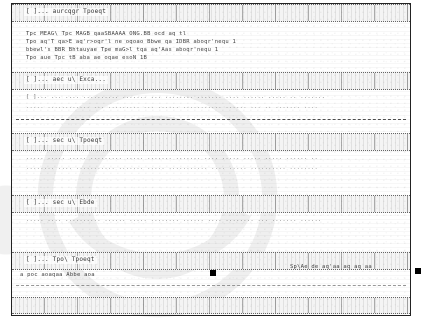 This screenshot has height=325, width=423. I want to click on section-band-4-grid, so click(211, 261).